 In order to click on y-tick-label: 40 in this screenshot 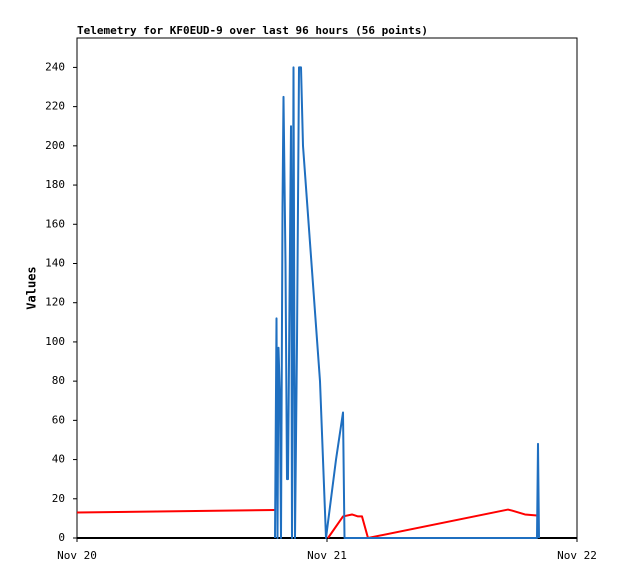, I will do `click(58, 459)`.